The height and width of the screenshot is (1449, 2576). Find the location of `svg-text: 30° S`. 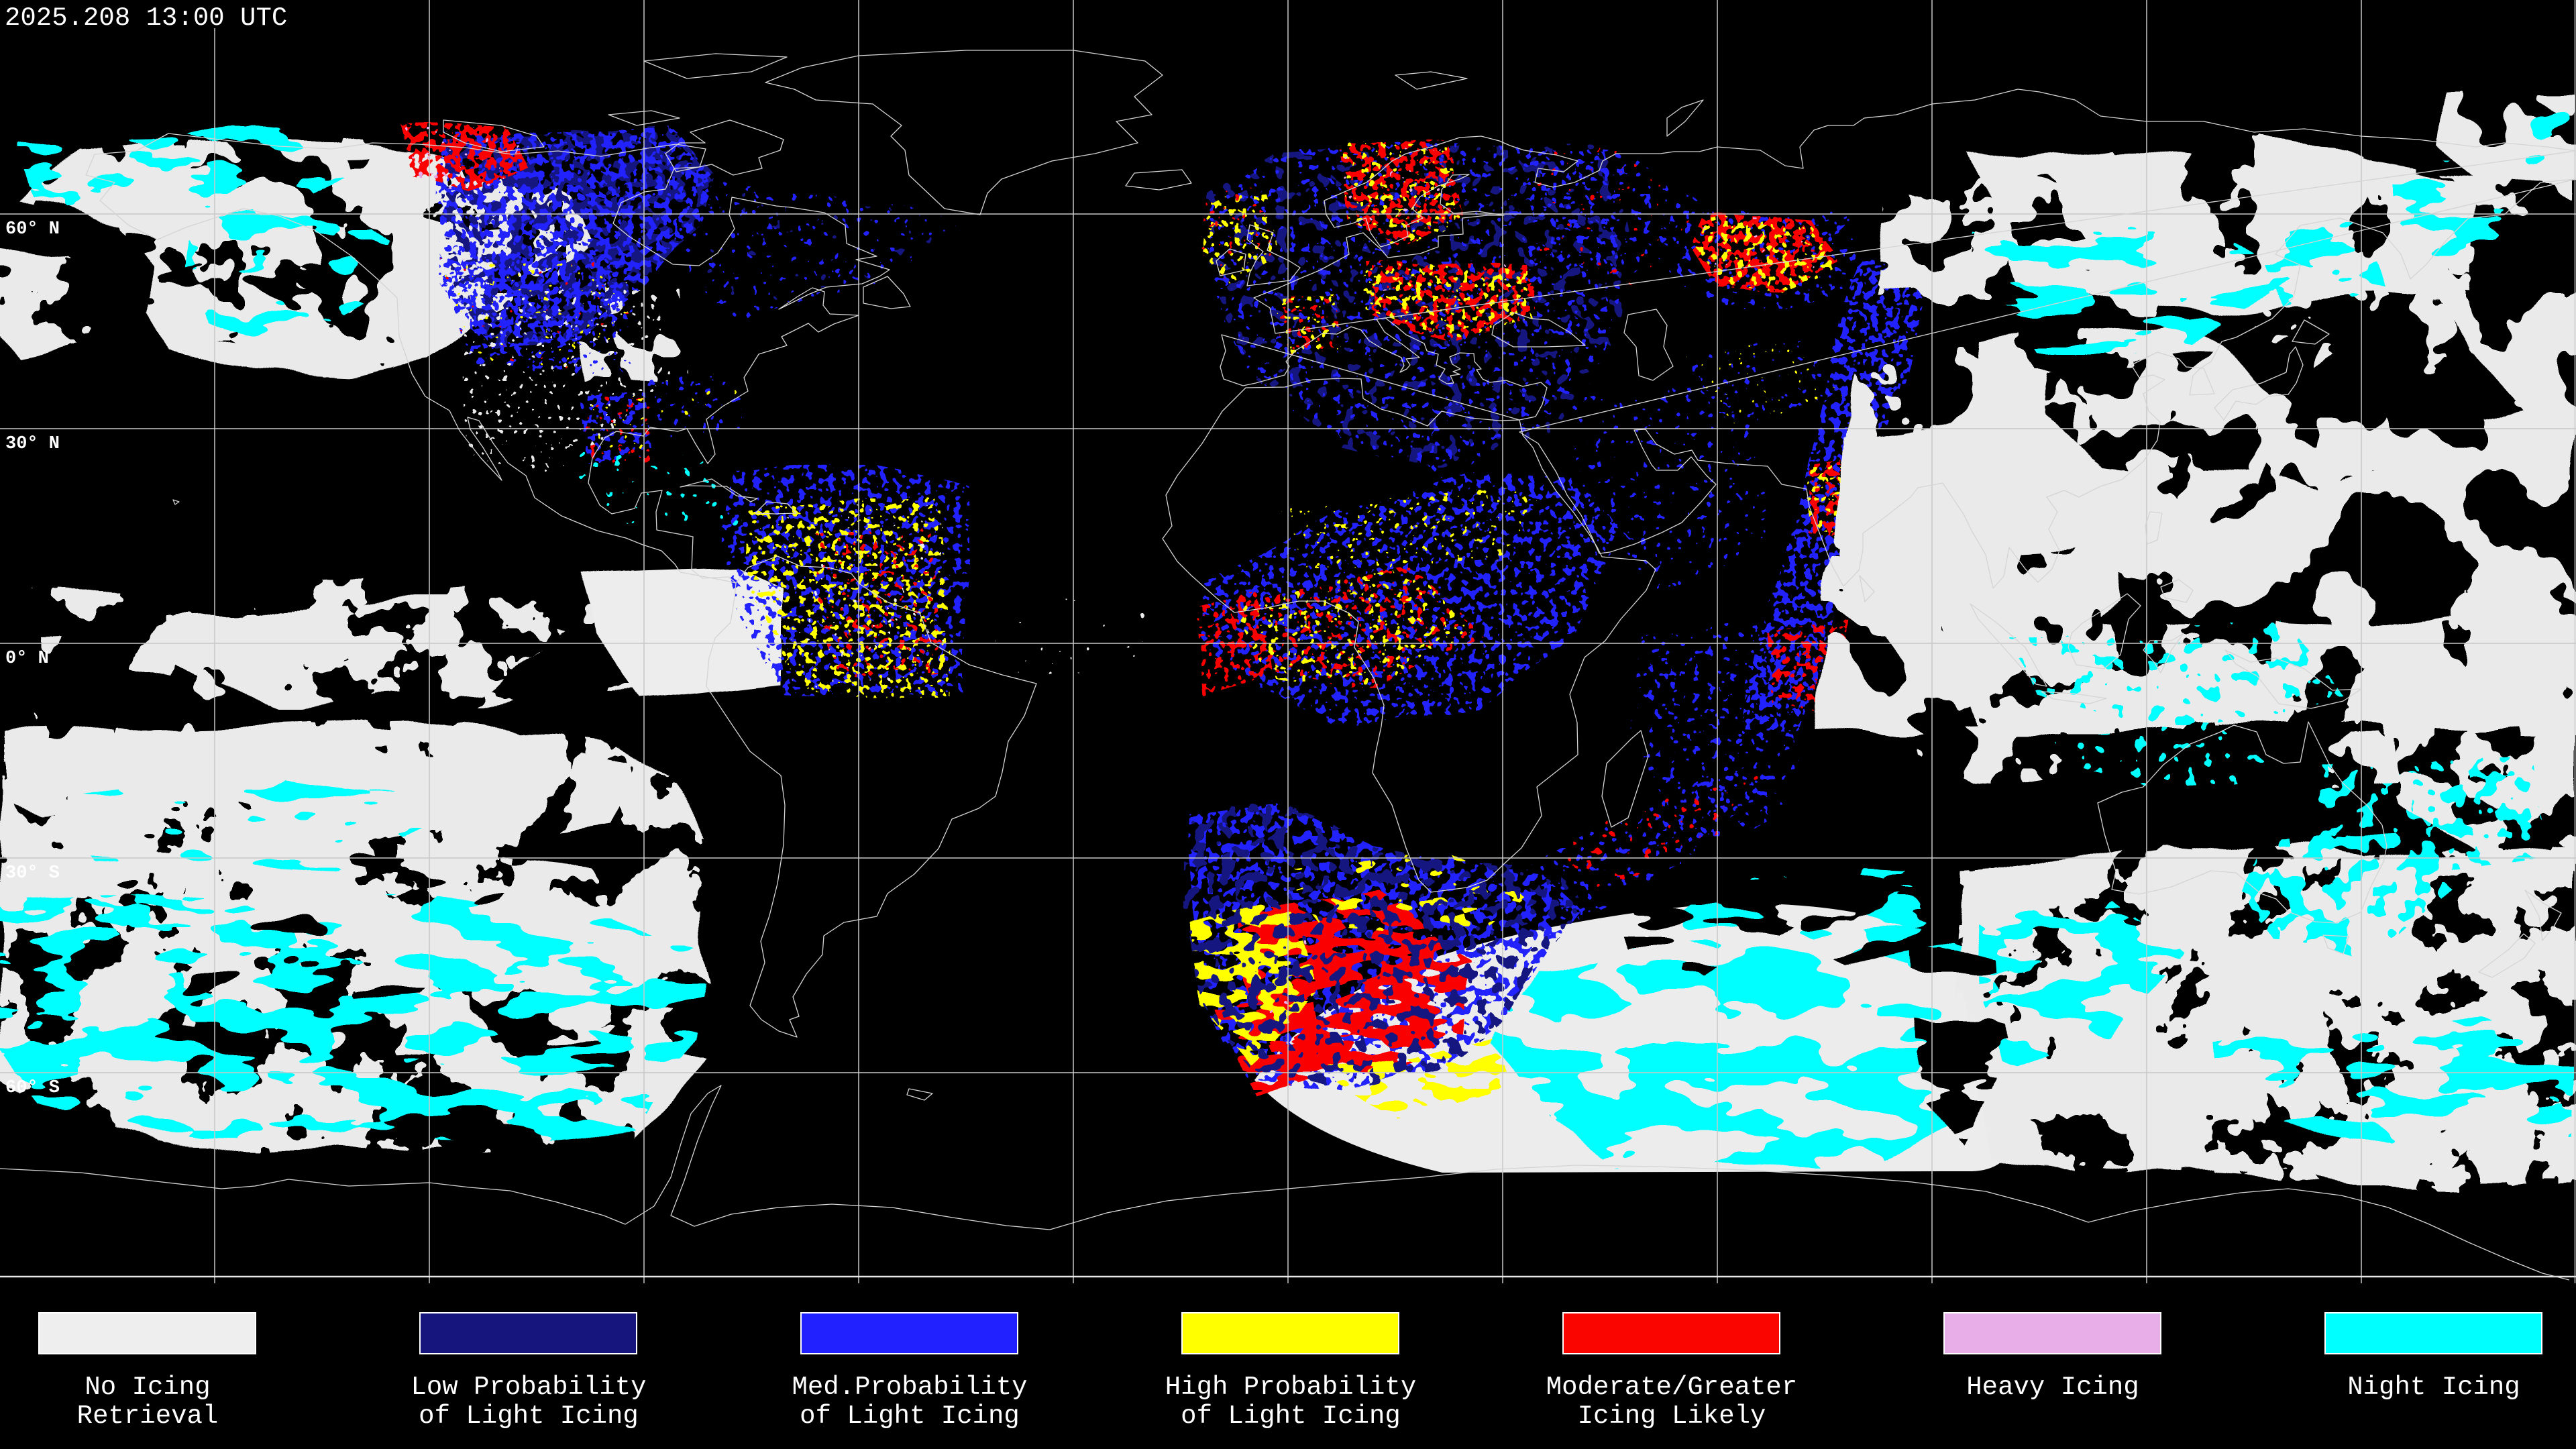

svg-text: 30° S is located at coordinates (32, 873).